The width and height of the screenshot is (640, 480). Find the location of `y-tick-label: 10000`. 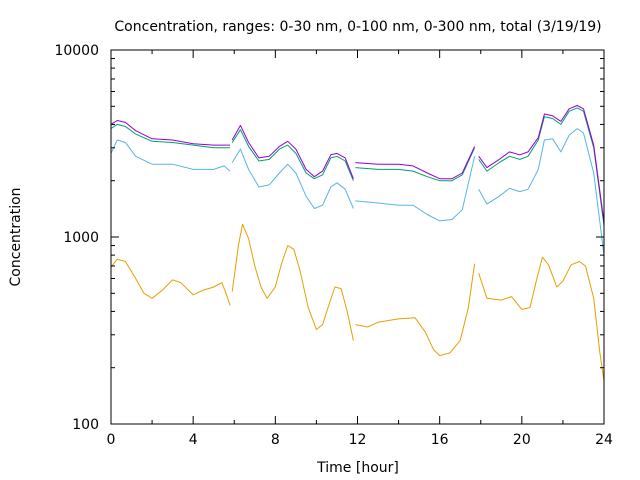

y-tick-label: 10000 is located at coordinates (76, 51).